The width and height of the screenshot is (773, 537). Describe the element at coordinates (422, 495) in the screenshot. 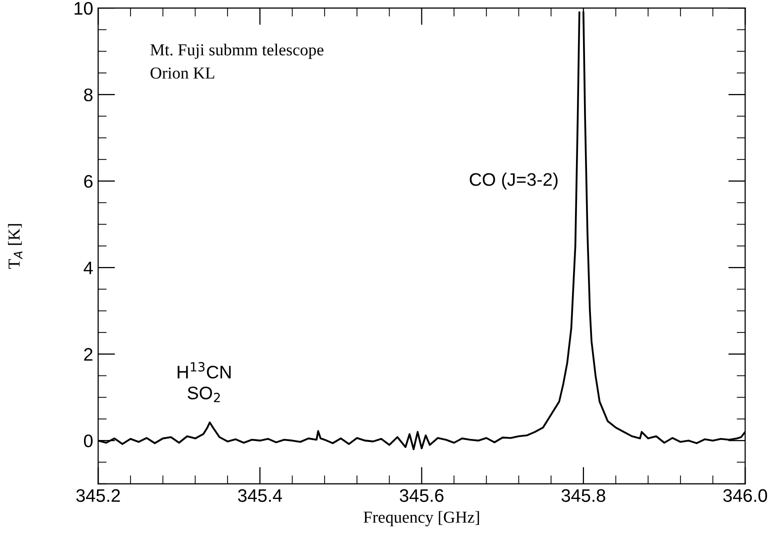

I see `x-tick-label: 345.6` at that location.